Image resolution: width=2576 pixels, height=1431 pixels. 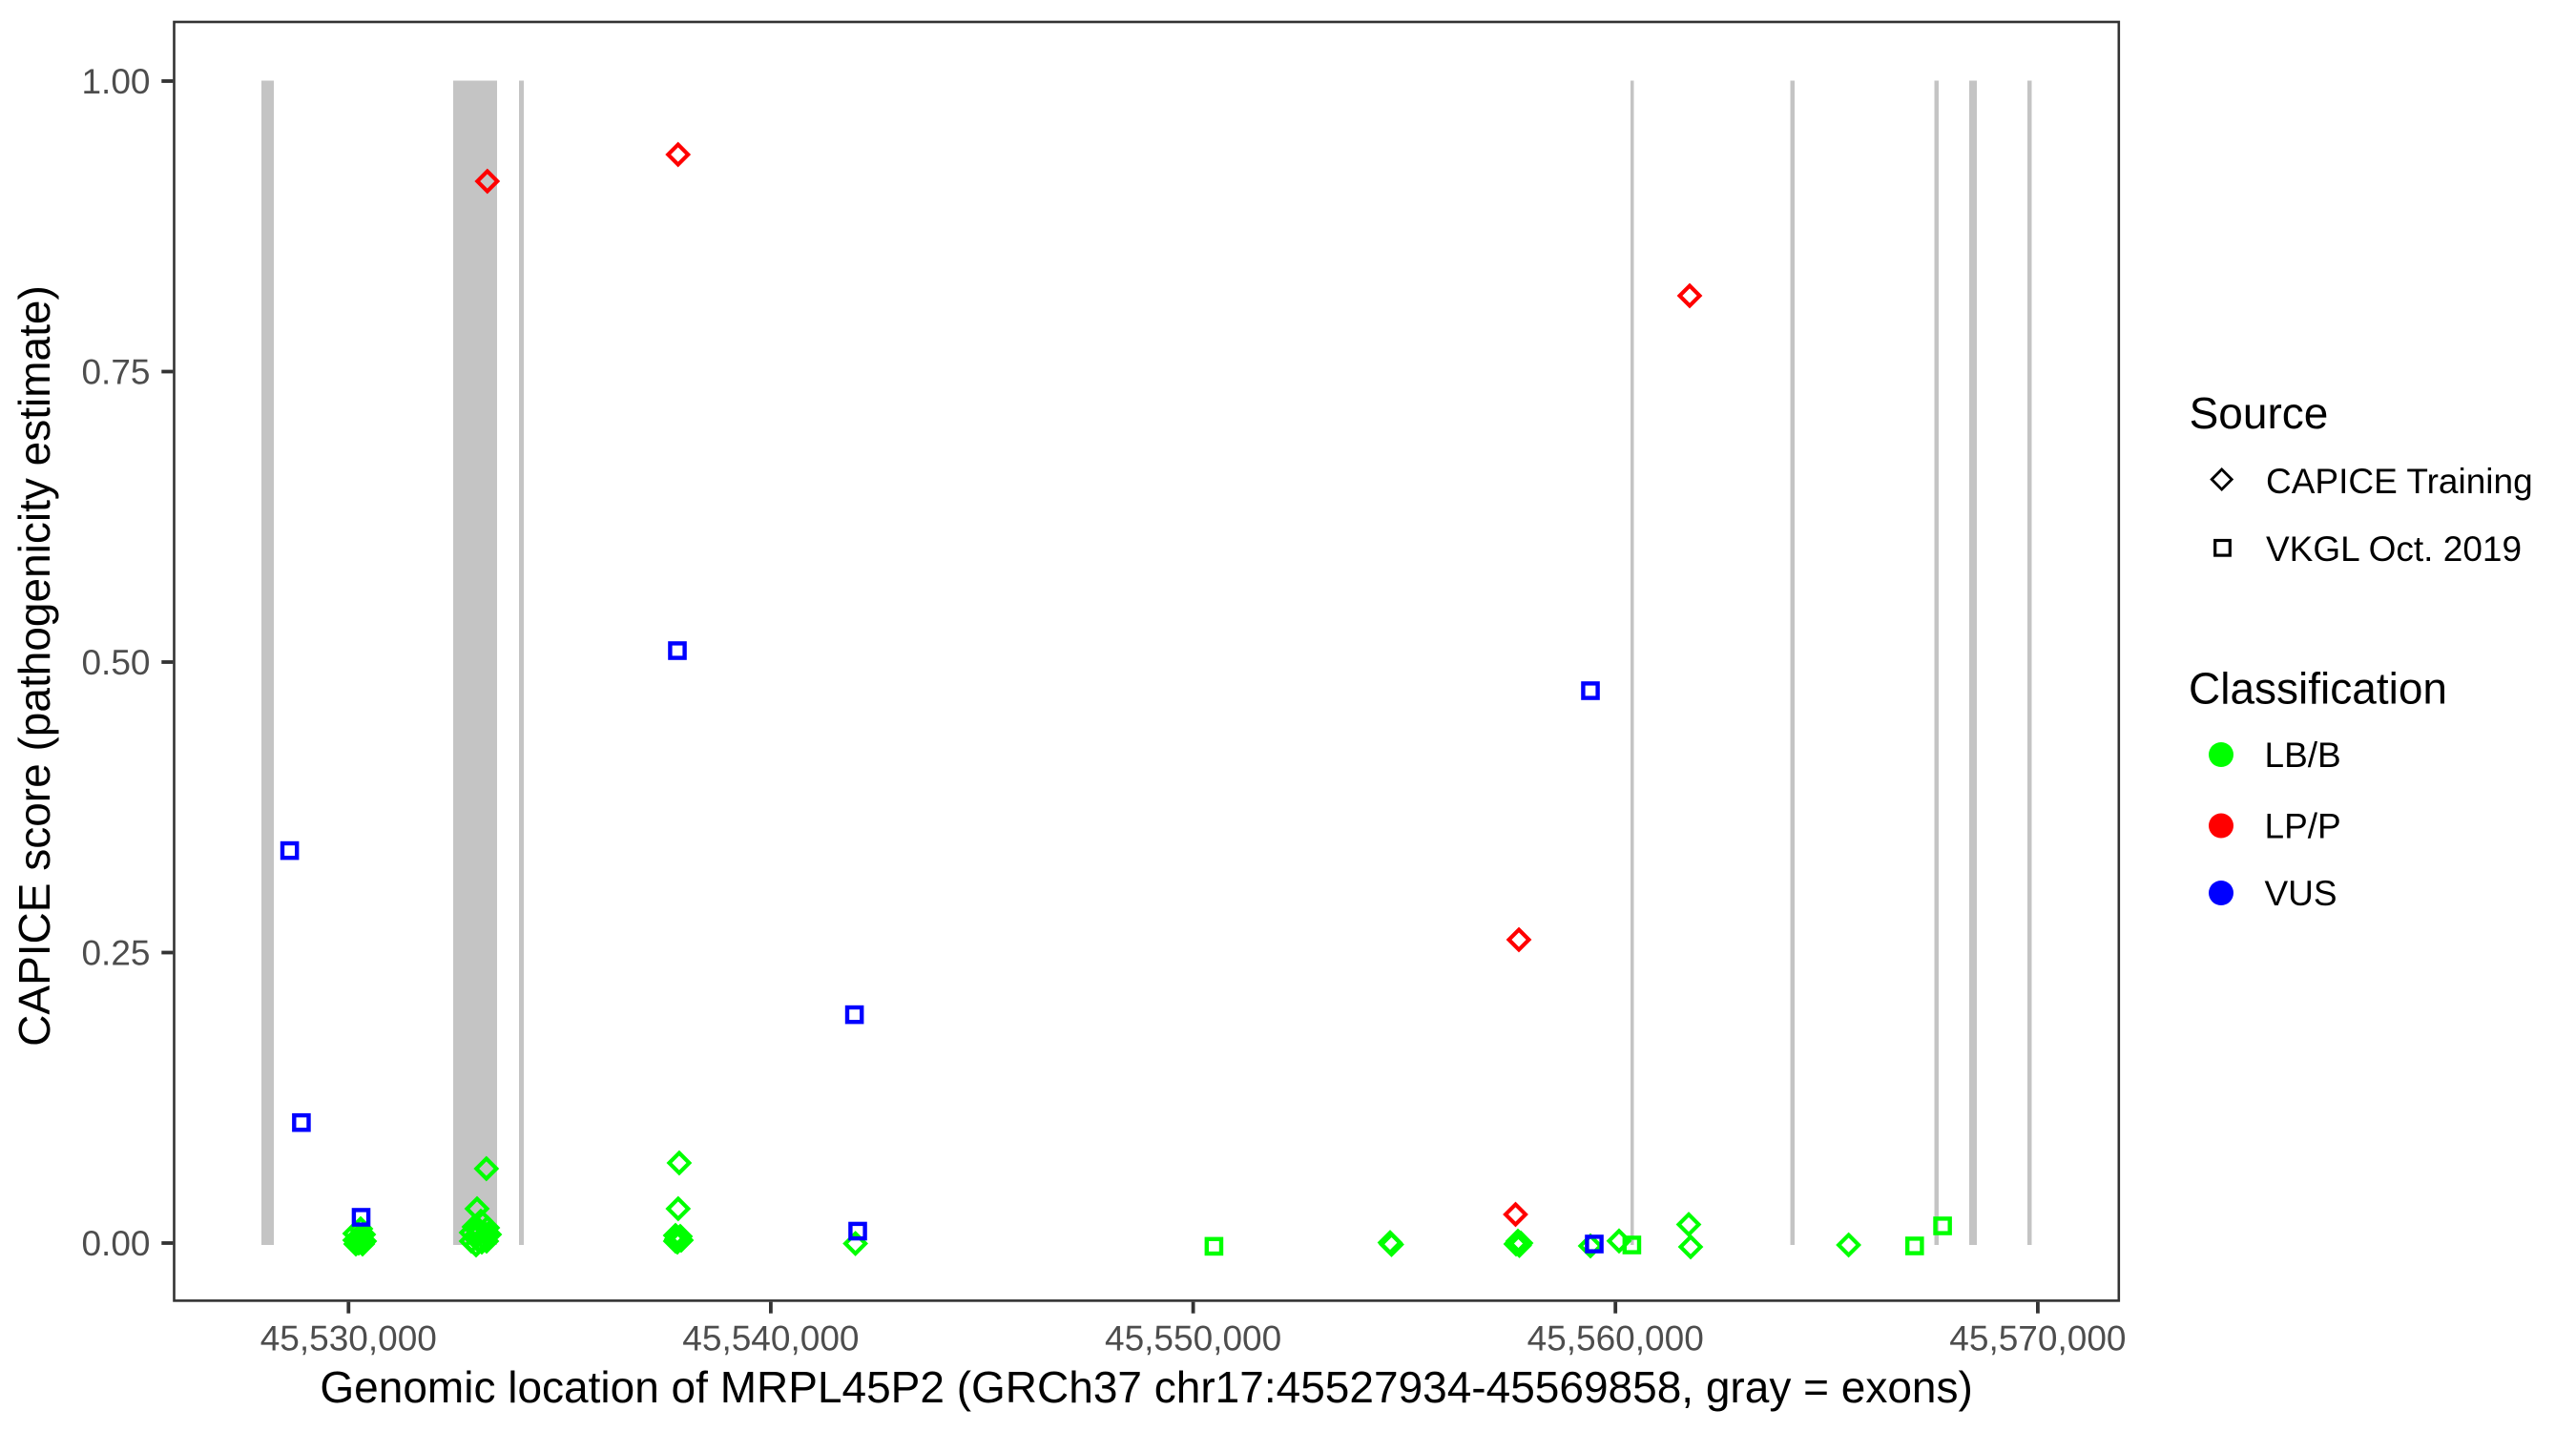 What do you see at coordinates (1193, 1338) in the screenshot?
I see `svg-text: 45,550,000` at bounding box center [1193, 1338].